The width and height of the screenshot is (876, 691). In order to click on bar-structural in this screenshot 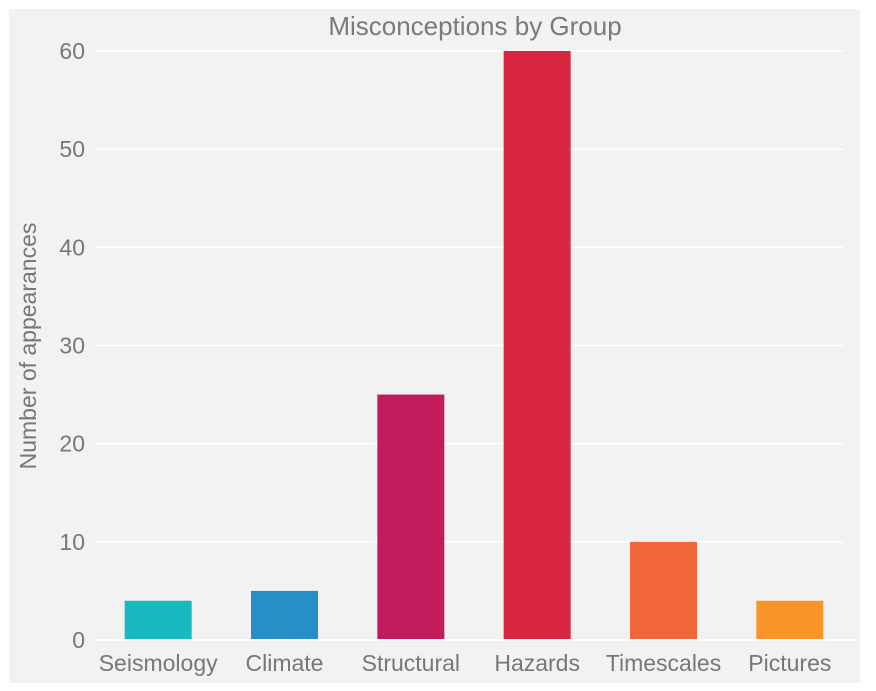, I will do `click(411, 517)`.